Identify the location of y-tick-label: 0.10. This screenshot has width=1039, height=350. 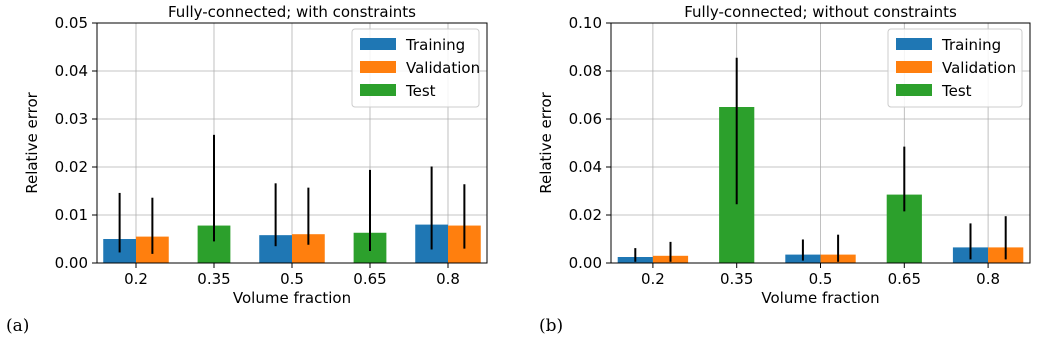
(585, 23).